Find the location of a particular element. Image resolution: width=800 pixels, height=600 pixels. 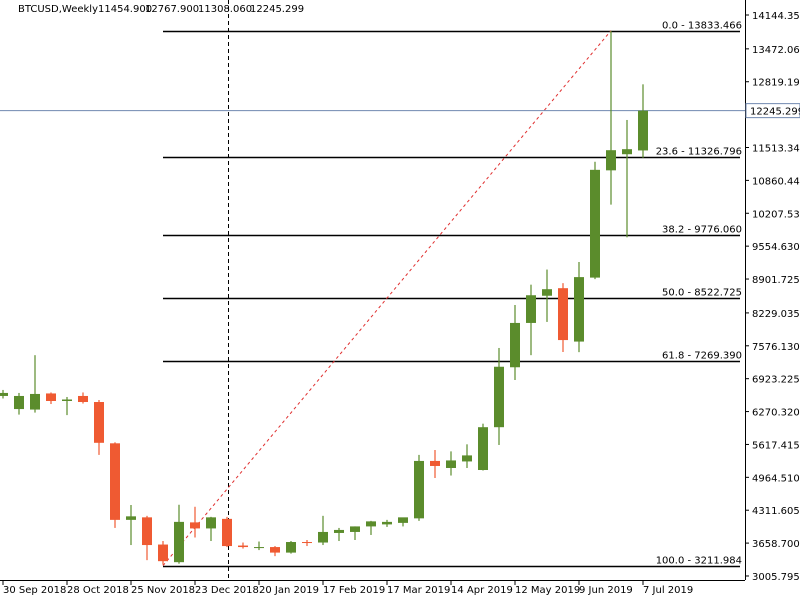

y-tick-label: 3658.700 is located at coordinates (776, 544).